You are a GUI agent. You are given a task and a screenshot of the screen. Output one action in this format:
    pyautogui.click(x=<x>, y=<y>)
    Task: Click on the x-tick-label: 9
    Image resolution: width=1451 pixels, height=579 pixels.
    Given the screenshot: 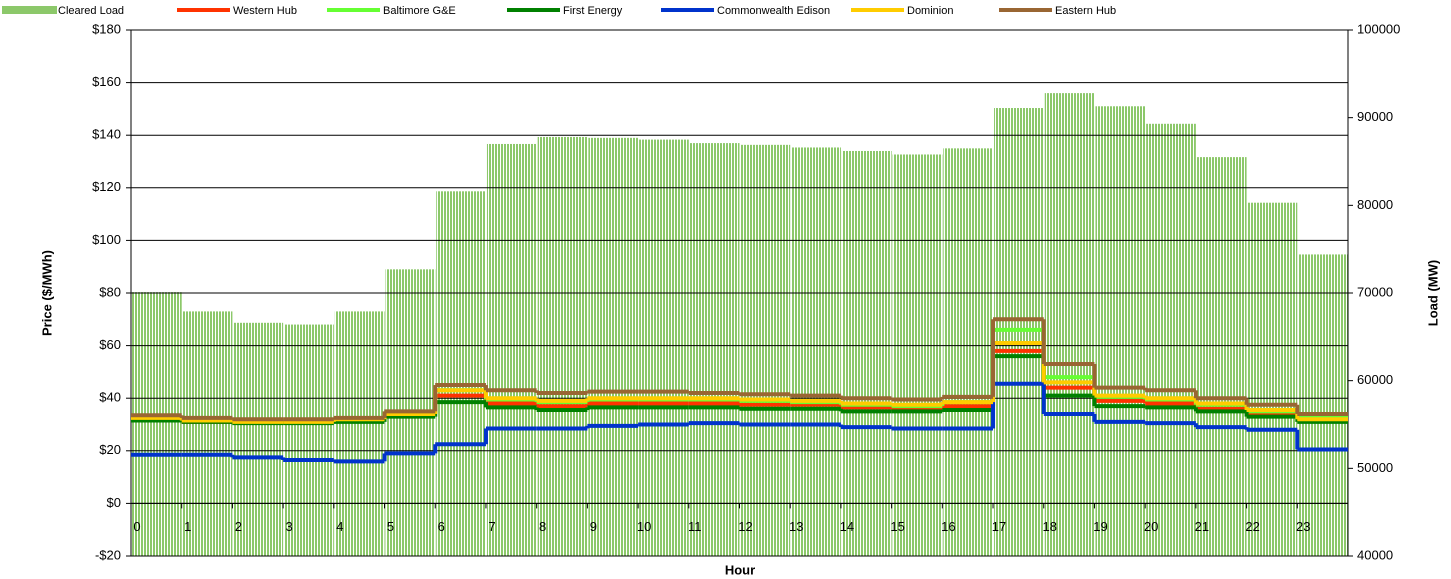 What is the action you would take?
    pyautogui.click(x=593, y=526)
    